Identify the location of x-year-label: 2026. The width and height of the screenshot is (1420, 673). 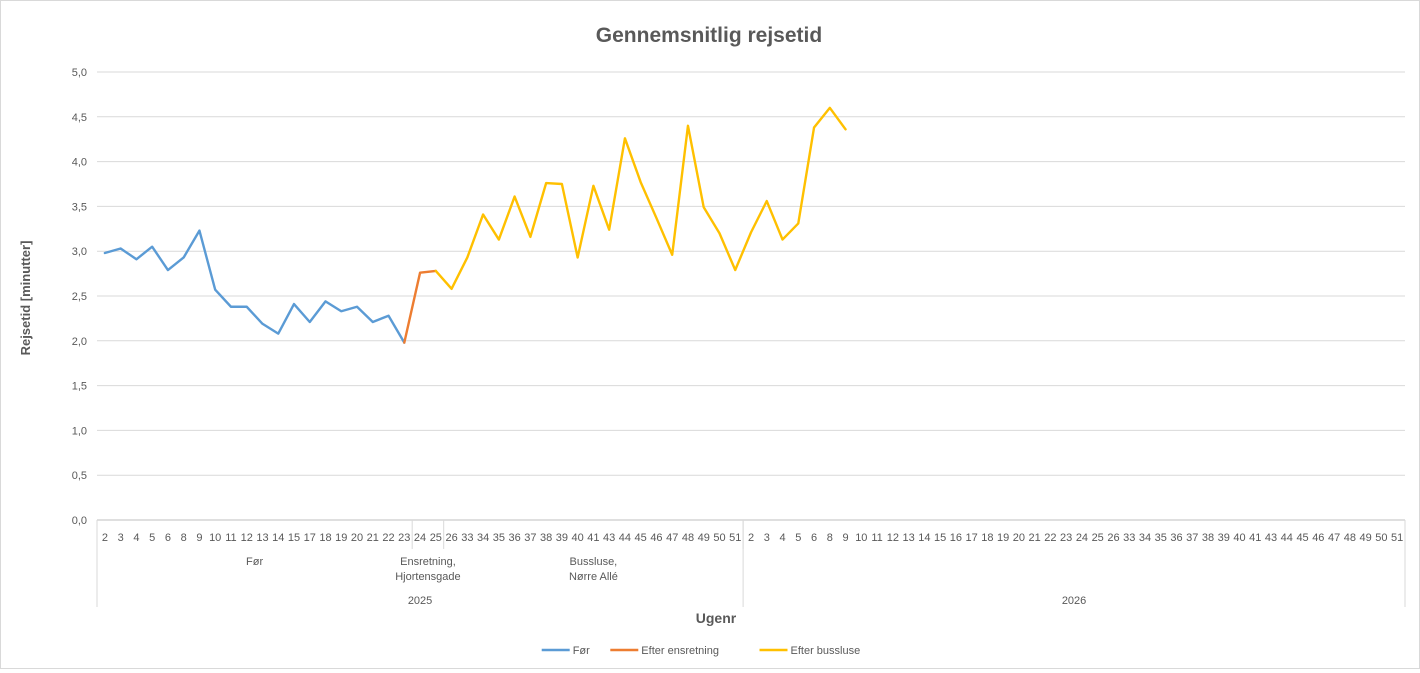
(1074, 601).